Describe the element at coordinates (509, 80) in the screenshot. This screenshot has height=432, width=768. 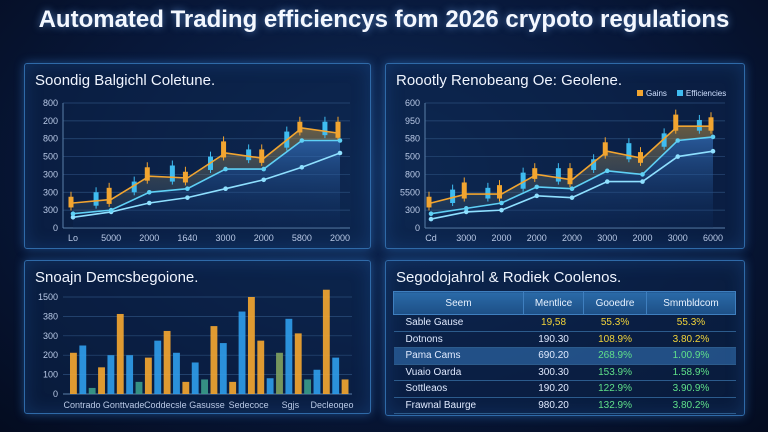
I see `panel-title: Roootly Renobeang Oe: Geolene.` at that location.